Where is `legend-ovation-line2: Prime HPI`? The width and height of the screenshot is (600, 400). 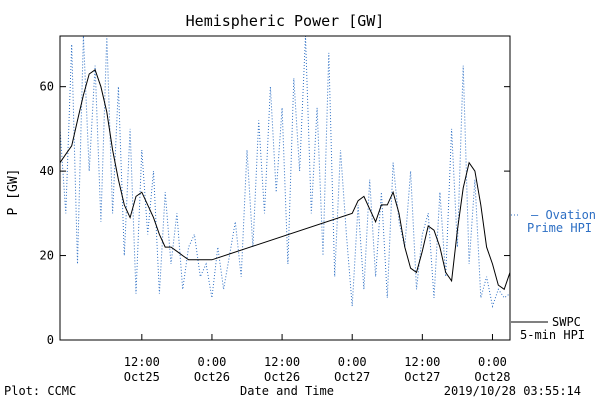 legend-ovation-line2: Prime HPI is located at coordinates (559, 228).